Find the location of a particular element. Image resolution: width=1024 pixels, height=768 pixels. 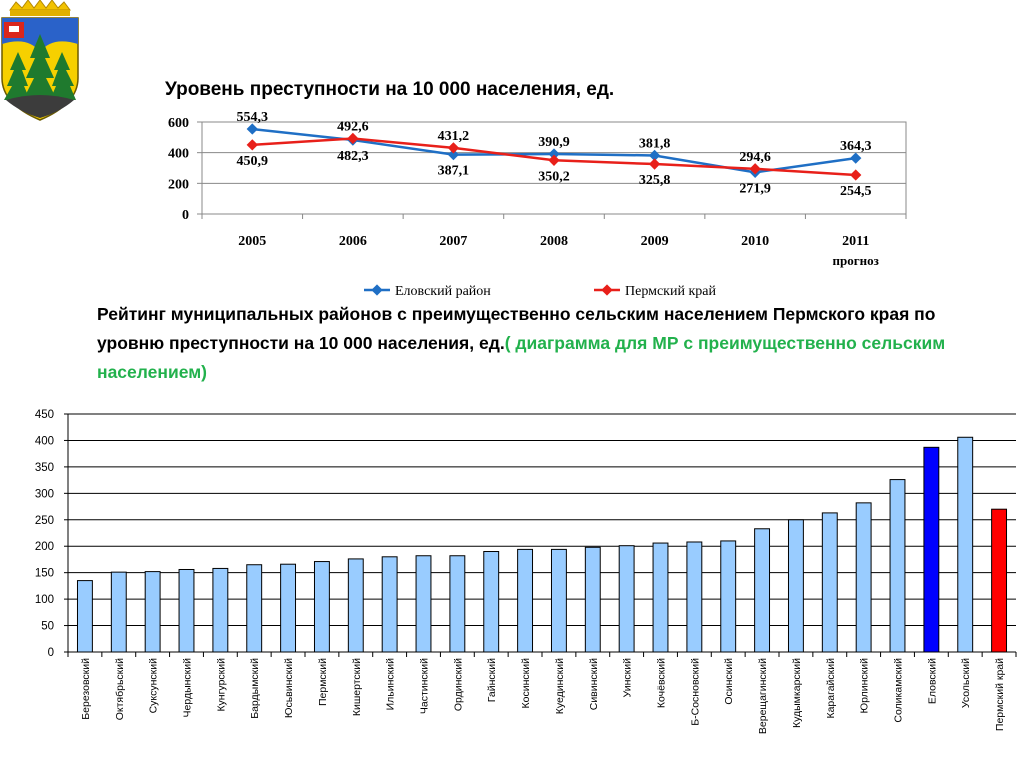

data-label: 364,3 is located at coordinates (856, 146).